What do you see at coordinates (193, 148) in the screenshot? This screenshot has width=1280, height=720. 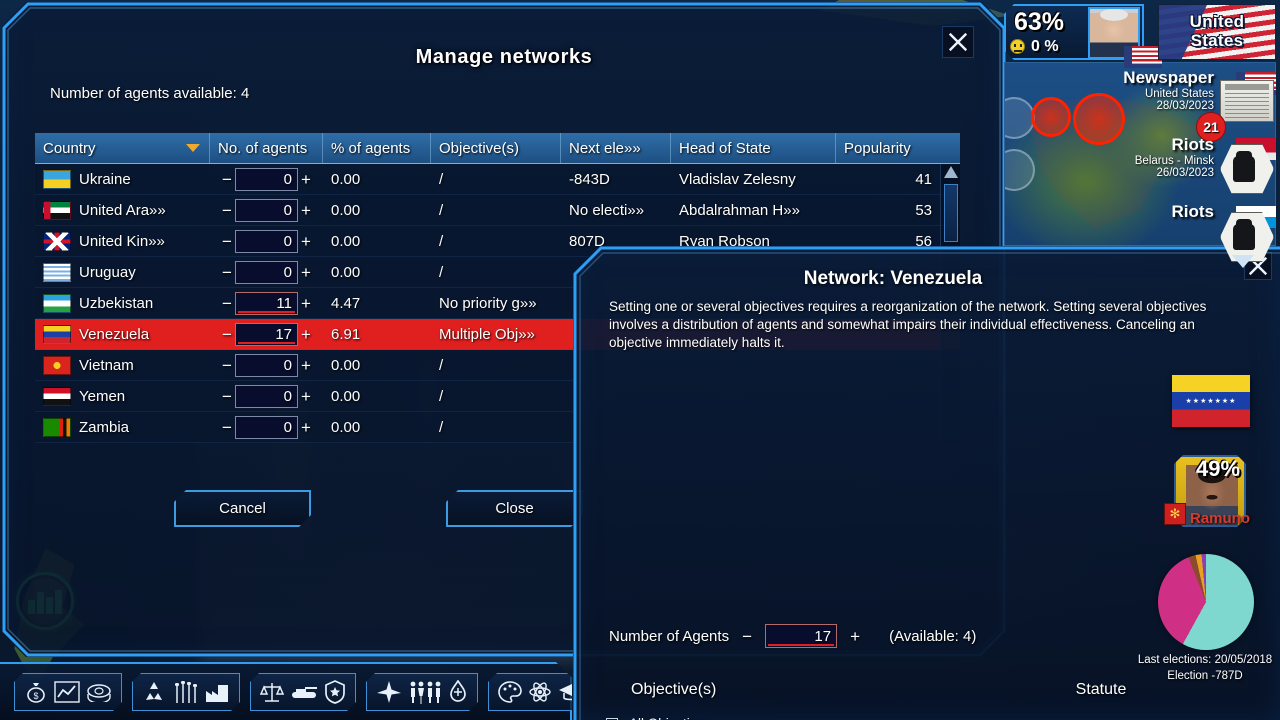 I see `sort-descending-caret-icon` at bounding box center [193, 148].